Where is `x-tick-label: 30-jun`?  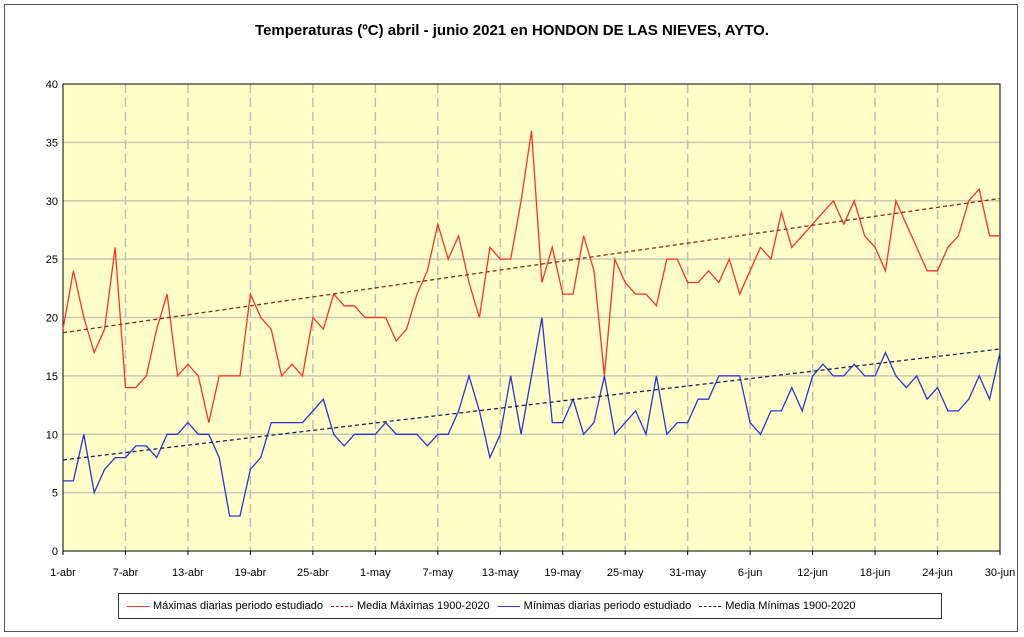
x-tick-label: 30-jun is located at coordinates (1000, 573).